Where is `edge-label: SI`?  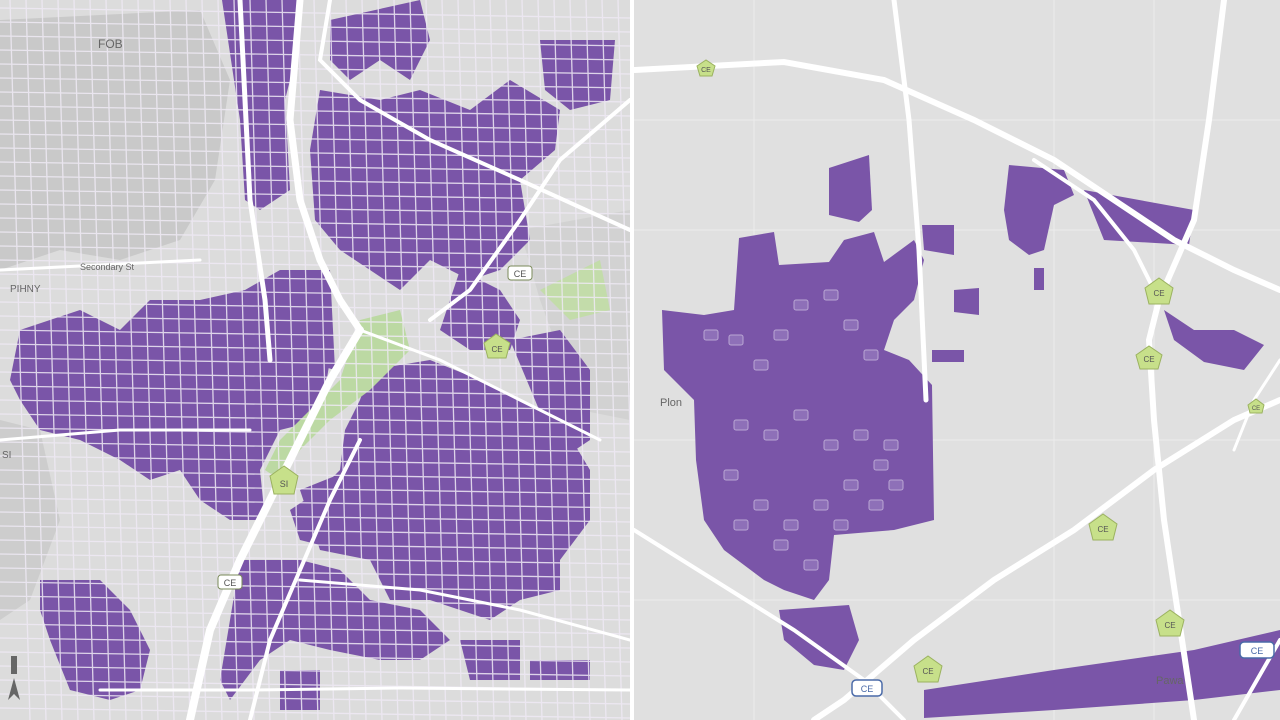
edge-label: SI is located at coordinates (6, 455).